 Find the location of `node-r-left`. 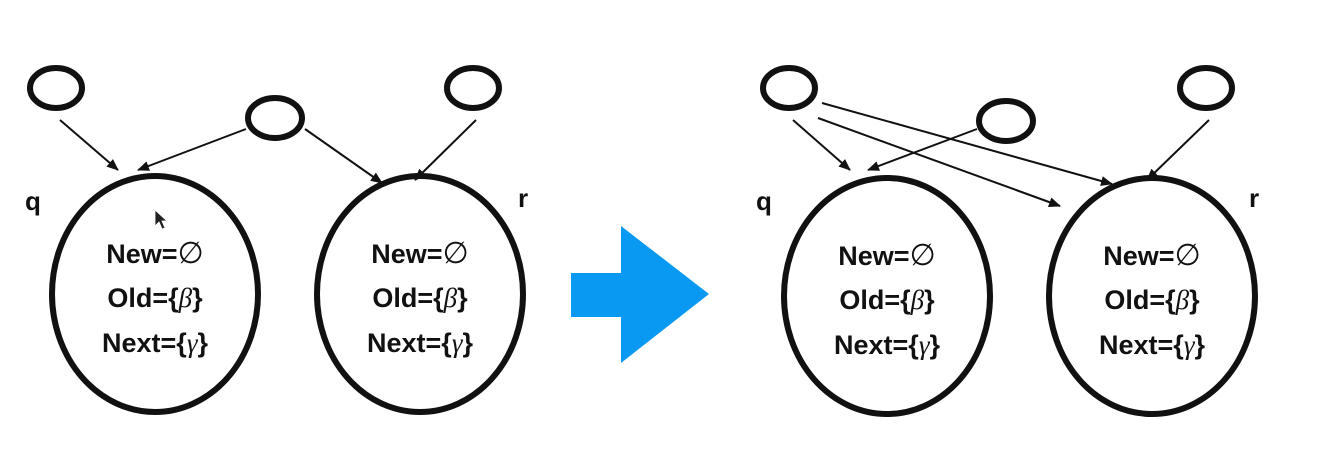

node-r-left is located at coordinates (420, 294).